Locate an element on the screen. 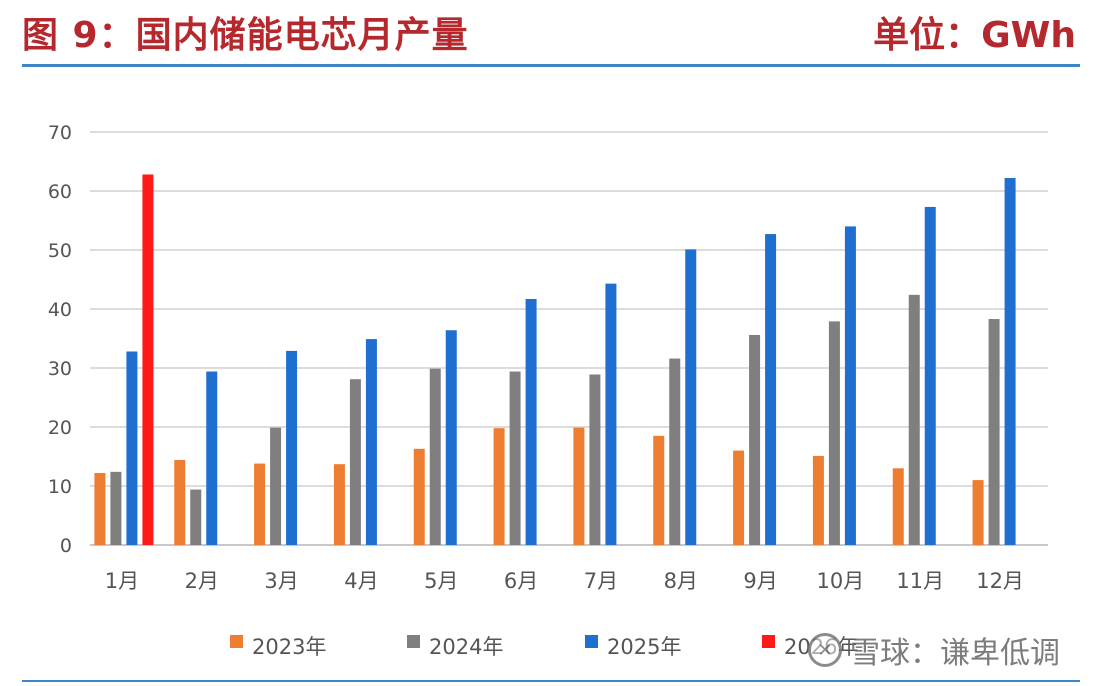  watermark-text: 雪球：谦卑低调 is located at coordinates (955, 653).